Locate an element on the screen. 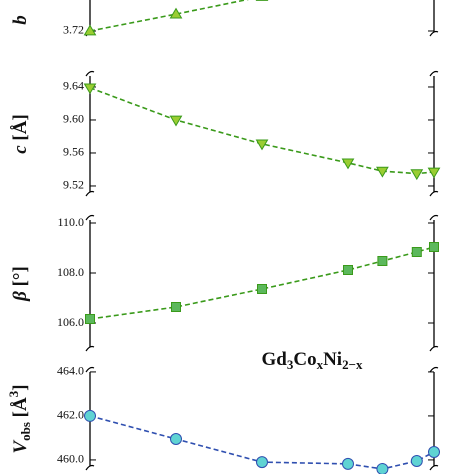 Image resolution: width=474 pixels, height=474 pixels. y-axis-label: β [°] is located at coordinates (20, 284).